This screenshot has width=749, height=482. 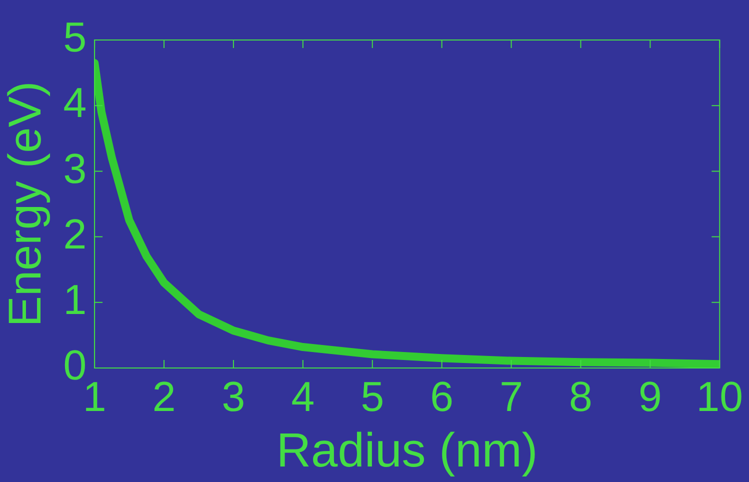 What do you see at coordinates (25, 204) in the screenshot?
I see `y-axis-title: Energy (eV)` at bounding box center [25, 204].